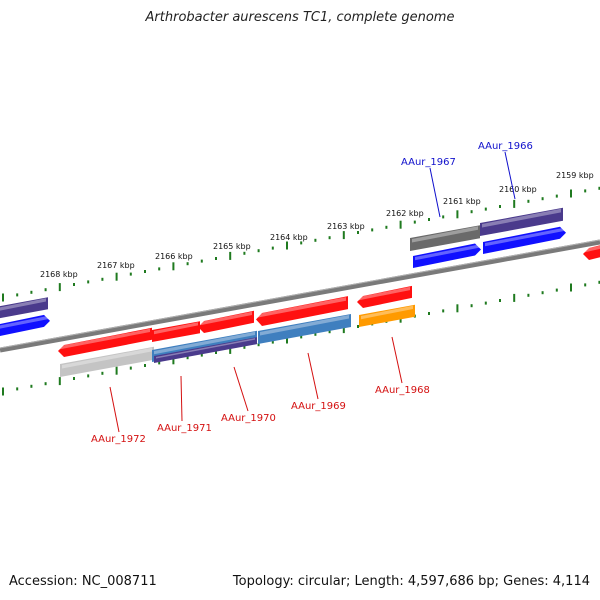 The width and height of the screenshot is (600, 600). I want to click on gene-label-aaur-1969: AAur_1969, so click(318, 382).